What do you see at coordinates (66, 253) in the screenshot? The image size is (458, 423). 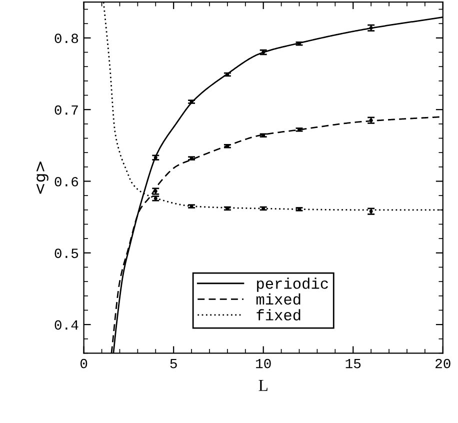 I see `y-tick-label: 0.5` at bounding box center [66, 253].